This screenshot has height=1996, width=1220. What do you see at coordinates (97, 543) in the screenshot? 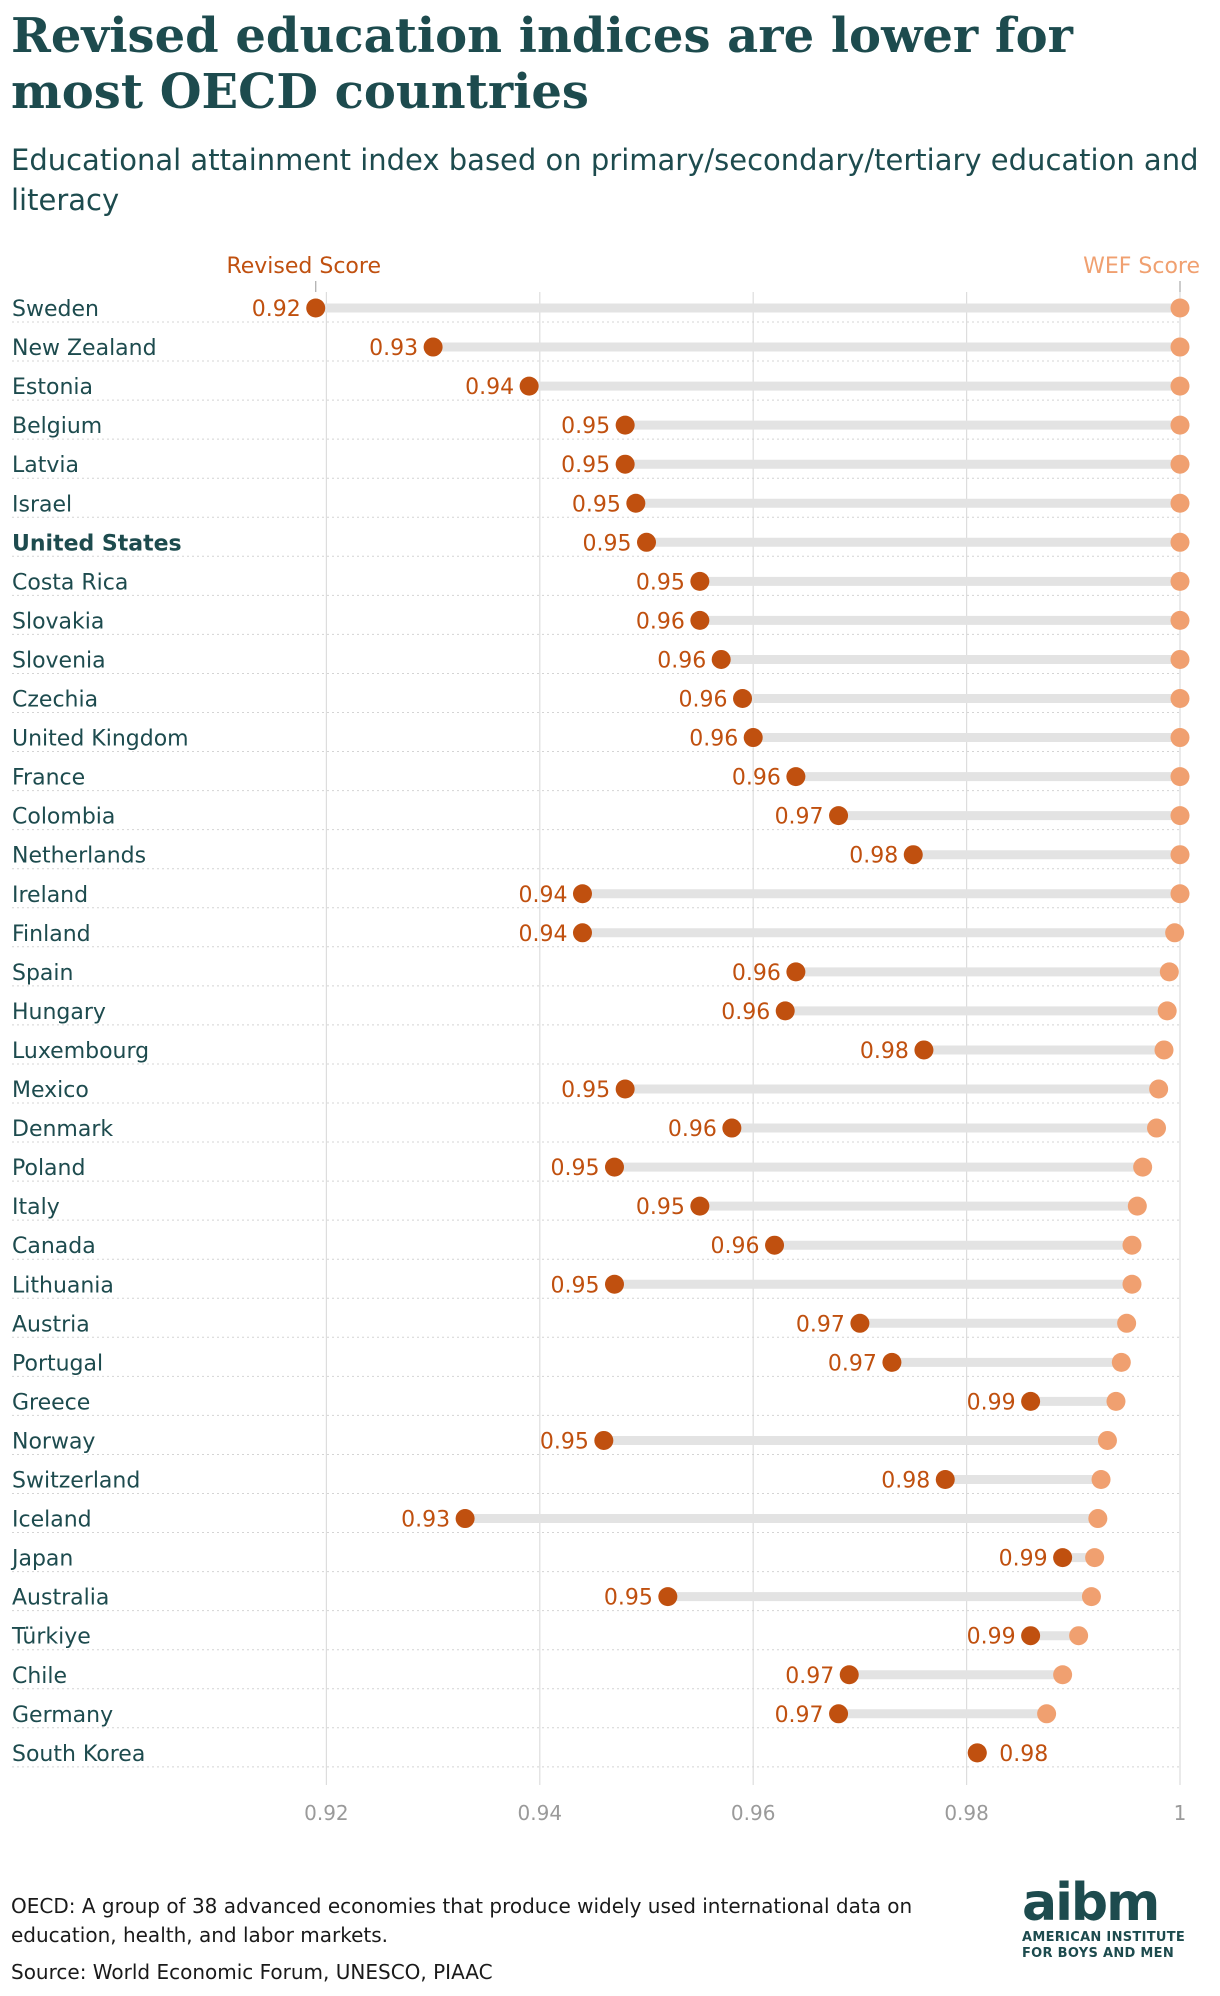
I see `country-label: United States` at bounding box center [97, 543].